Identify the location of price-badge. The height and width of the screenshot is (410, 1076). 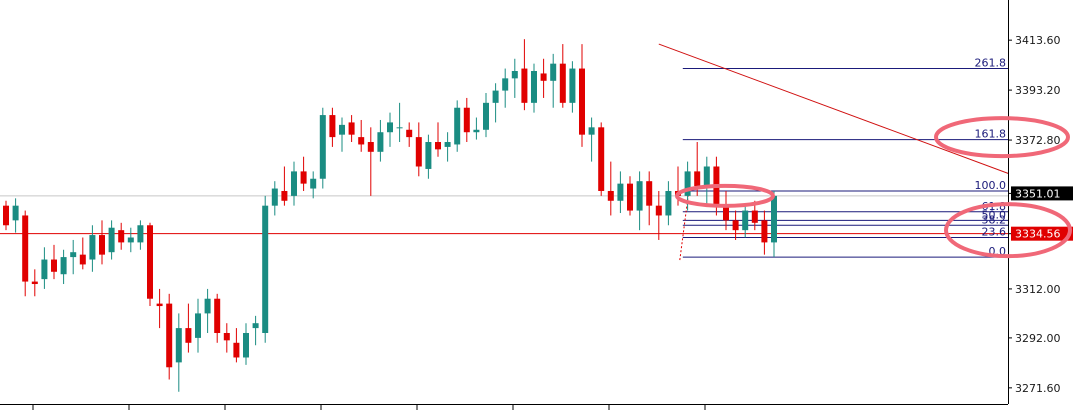
(1042, 193).